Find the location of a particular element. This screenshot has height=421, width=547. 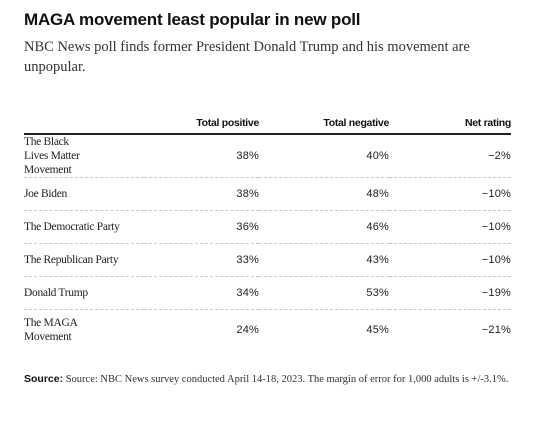

row-label: The MAGA Movement is located at coordinates (50, 330).